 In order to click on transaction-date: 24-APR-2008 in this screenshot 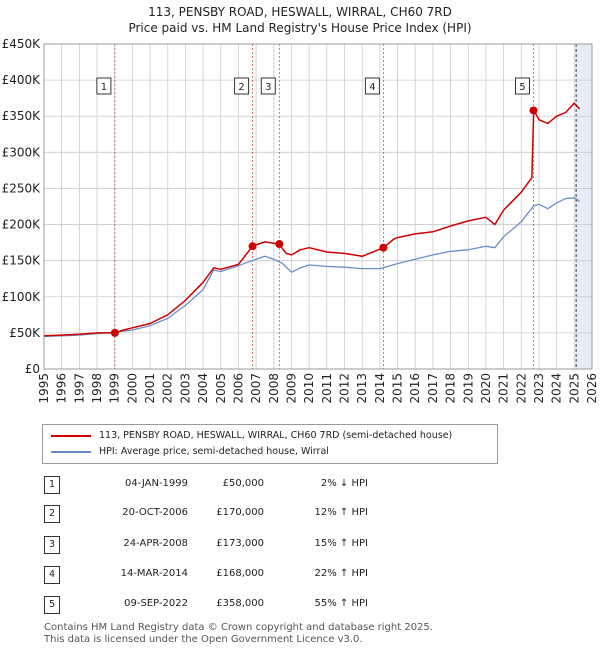, I will do `click(155, 543)`.